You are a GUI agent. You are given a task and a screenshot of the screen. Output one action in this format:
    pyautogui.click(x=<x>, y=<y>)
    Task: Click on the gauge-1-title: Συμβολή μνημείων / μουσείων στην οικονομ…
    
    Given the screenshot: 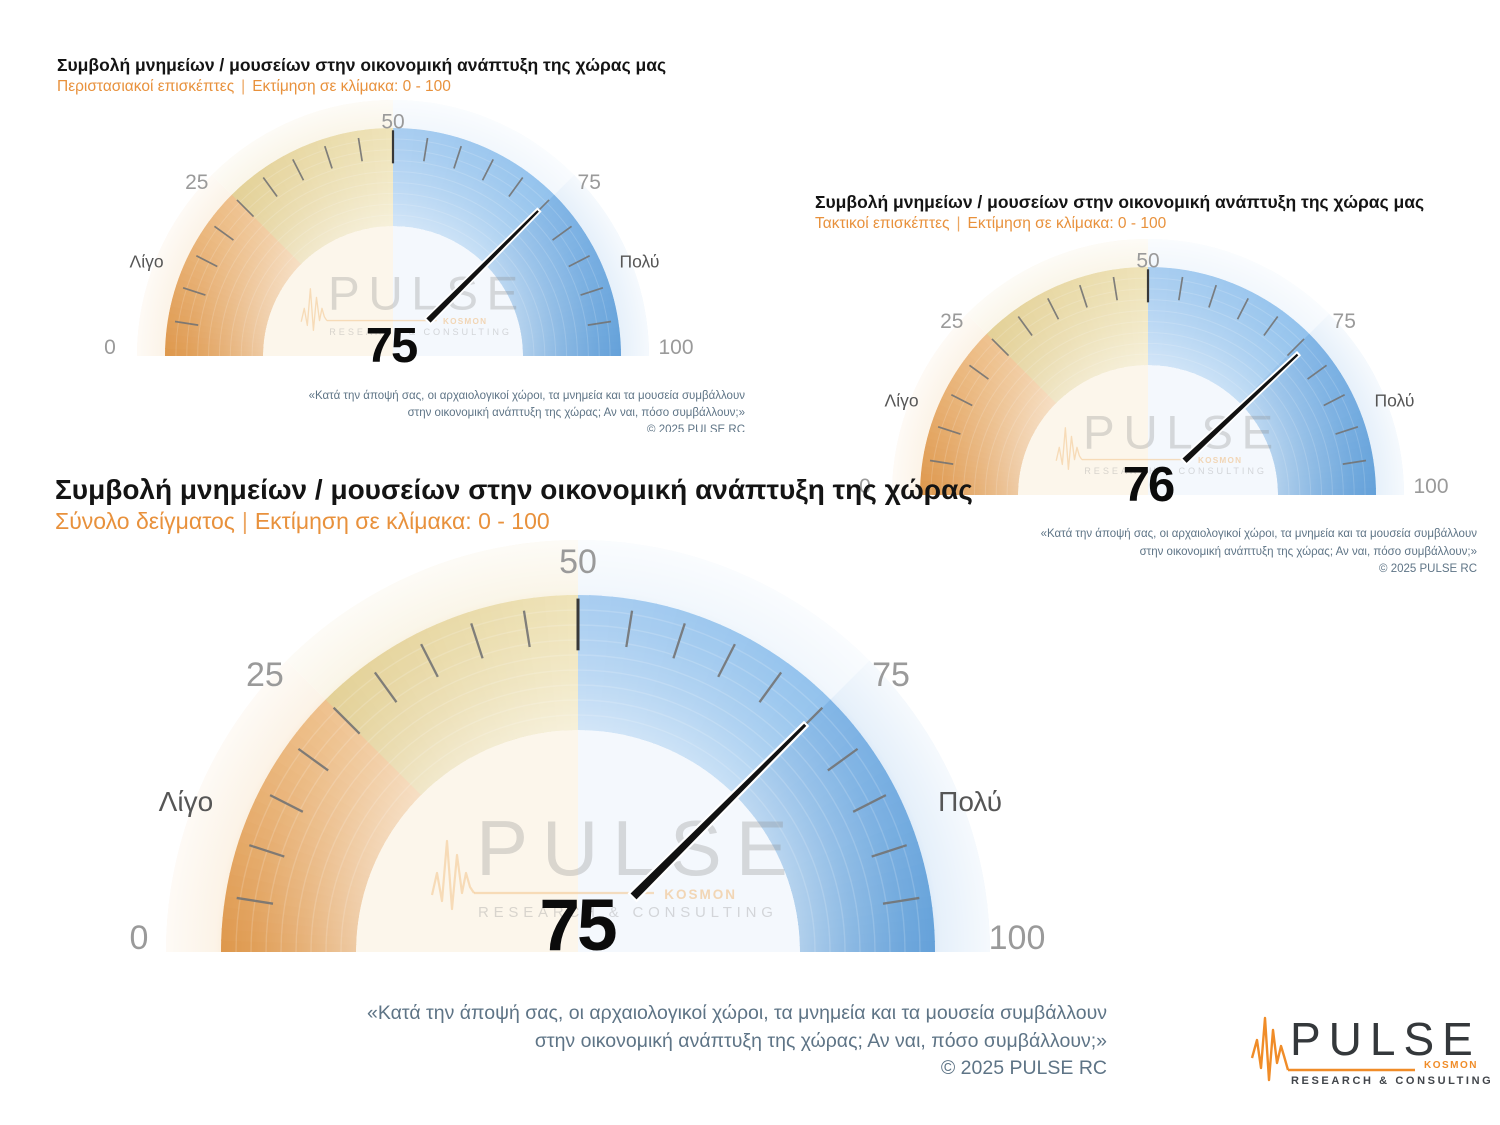 What is the action you would take?
    pyautogui.click(x=362, y=65)
    